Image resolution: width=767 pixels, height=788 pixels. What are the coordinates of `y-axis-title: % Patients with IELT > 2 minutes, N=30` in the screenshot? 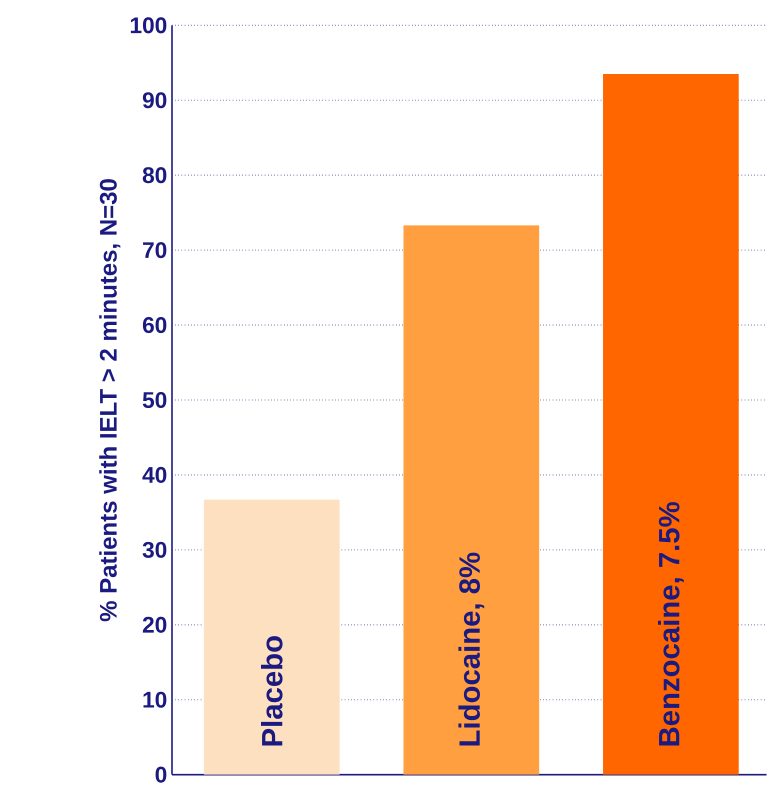 It's located at (109, 400).